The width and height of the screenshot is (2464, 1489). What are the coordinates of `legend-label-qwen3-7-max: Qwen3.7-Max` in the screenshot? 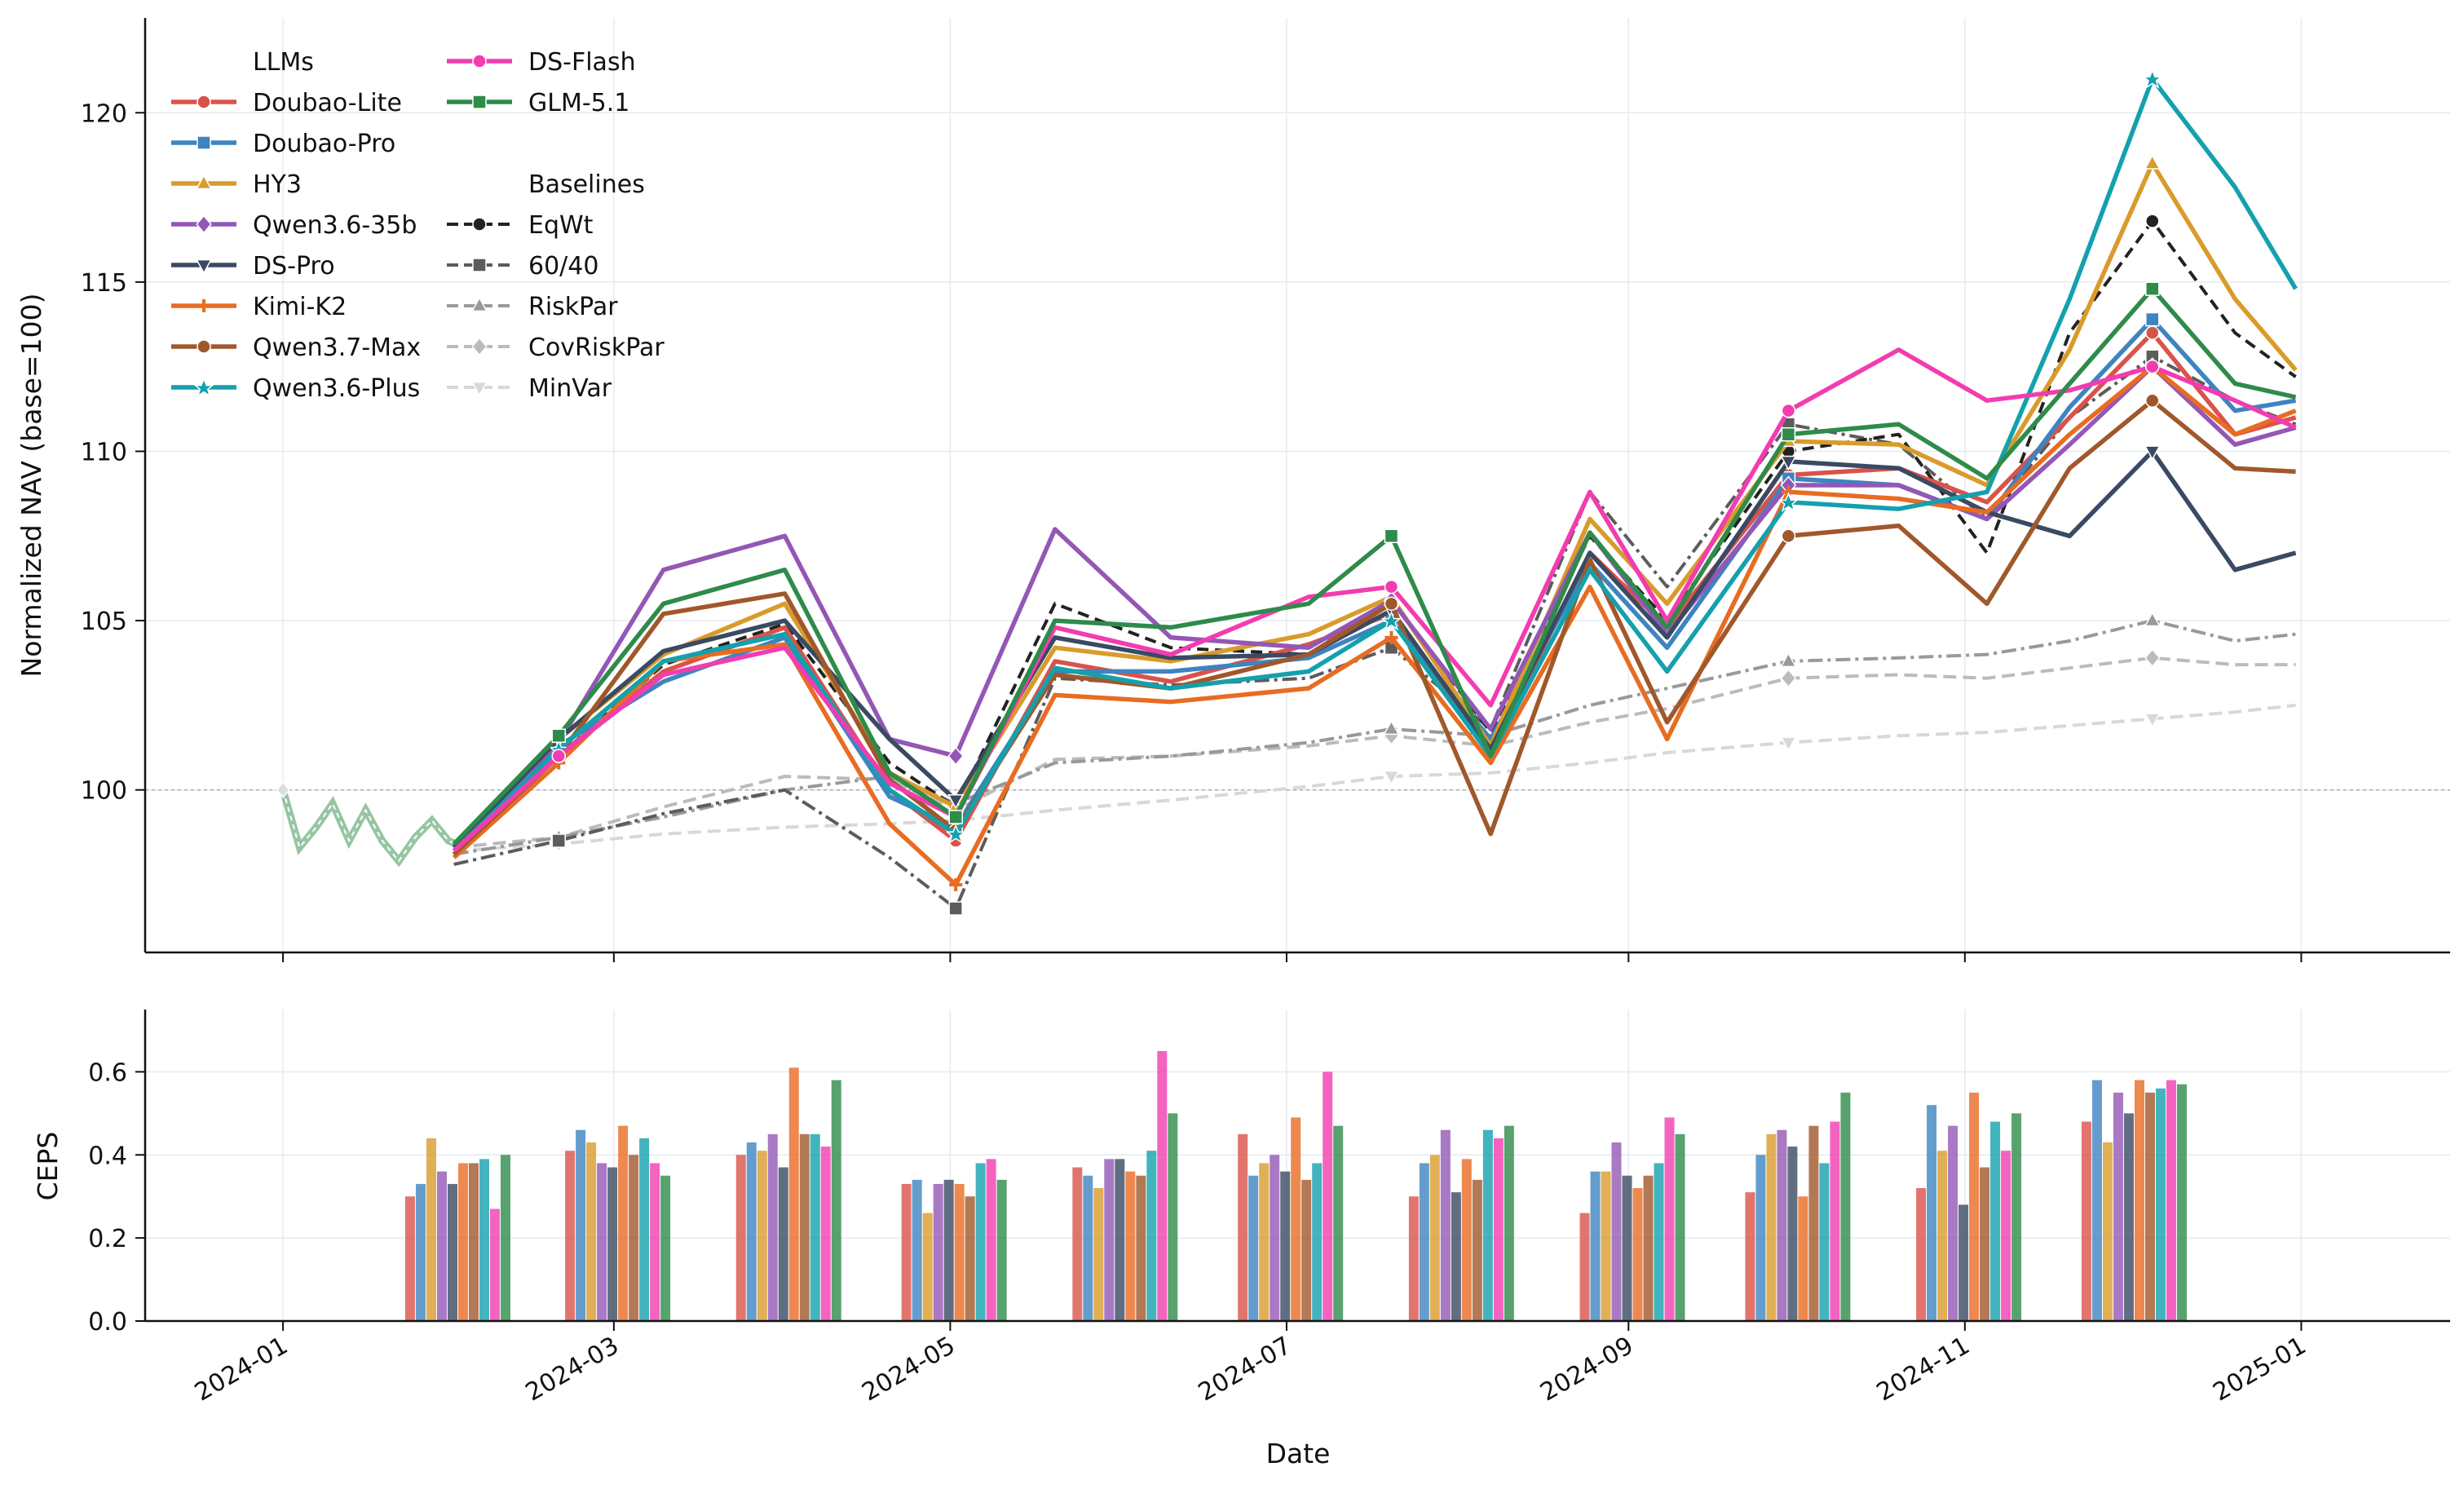 It's located at (337, 348).